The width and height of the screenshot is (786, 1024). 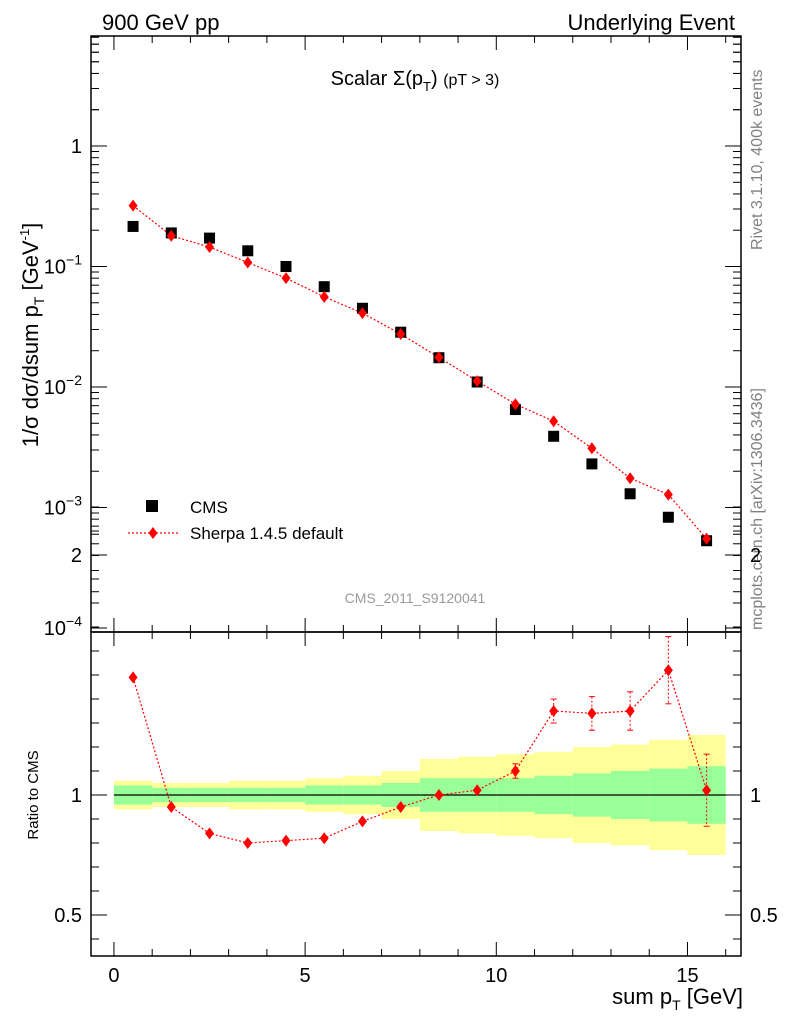 What do you see at coordinates (496, 976) in the screenshot?
I see `x-tick-label: 10` at bounding box center [496, 976].